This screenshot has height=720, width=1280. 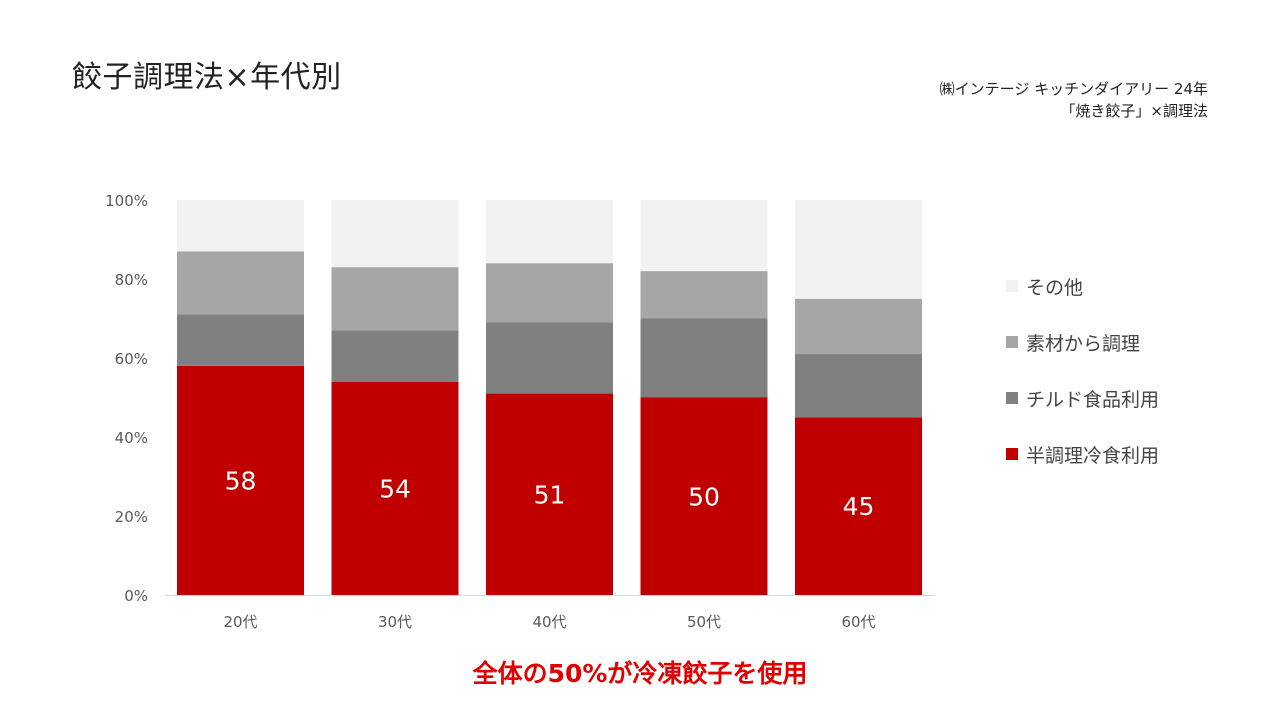 I want to click on data-label: 45, so click(x=859, y=506).